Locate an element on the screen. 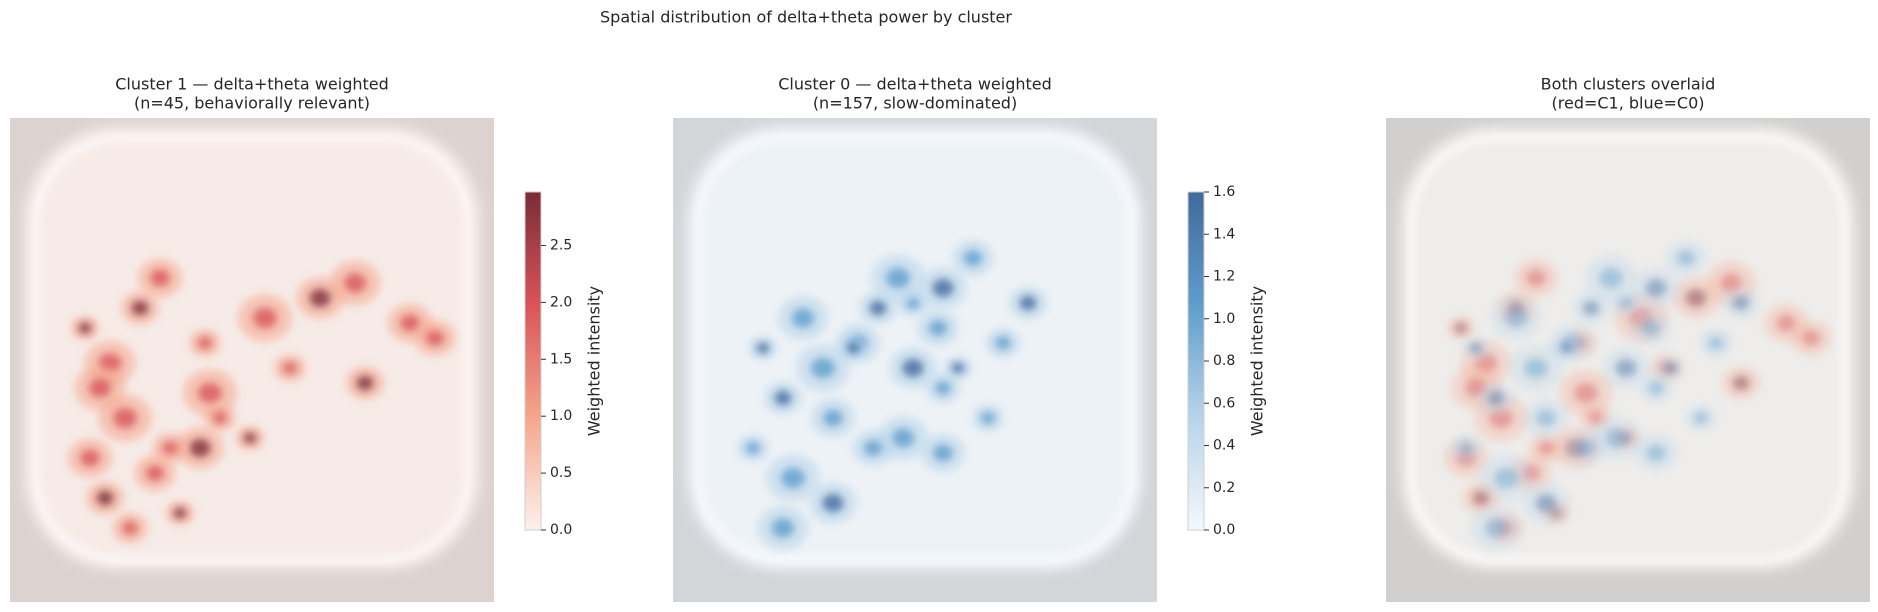 The height and width of the screenshot is (612, 1878). panel-title: (n=157, slow-dominated) is located at coordinates (915, 103).